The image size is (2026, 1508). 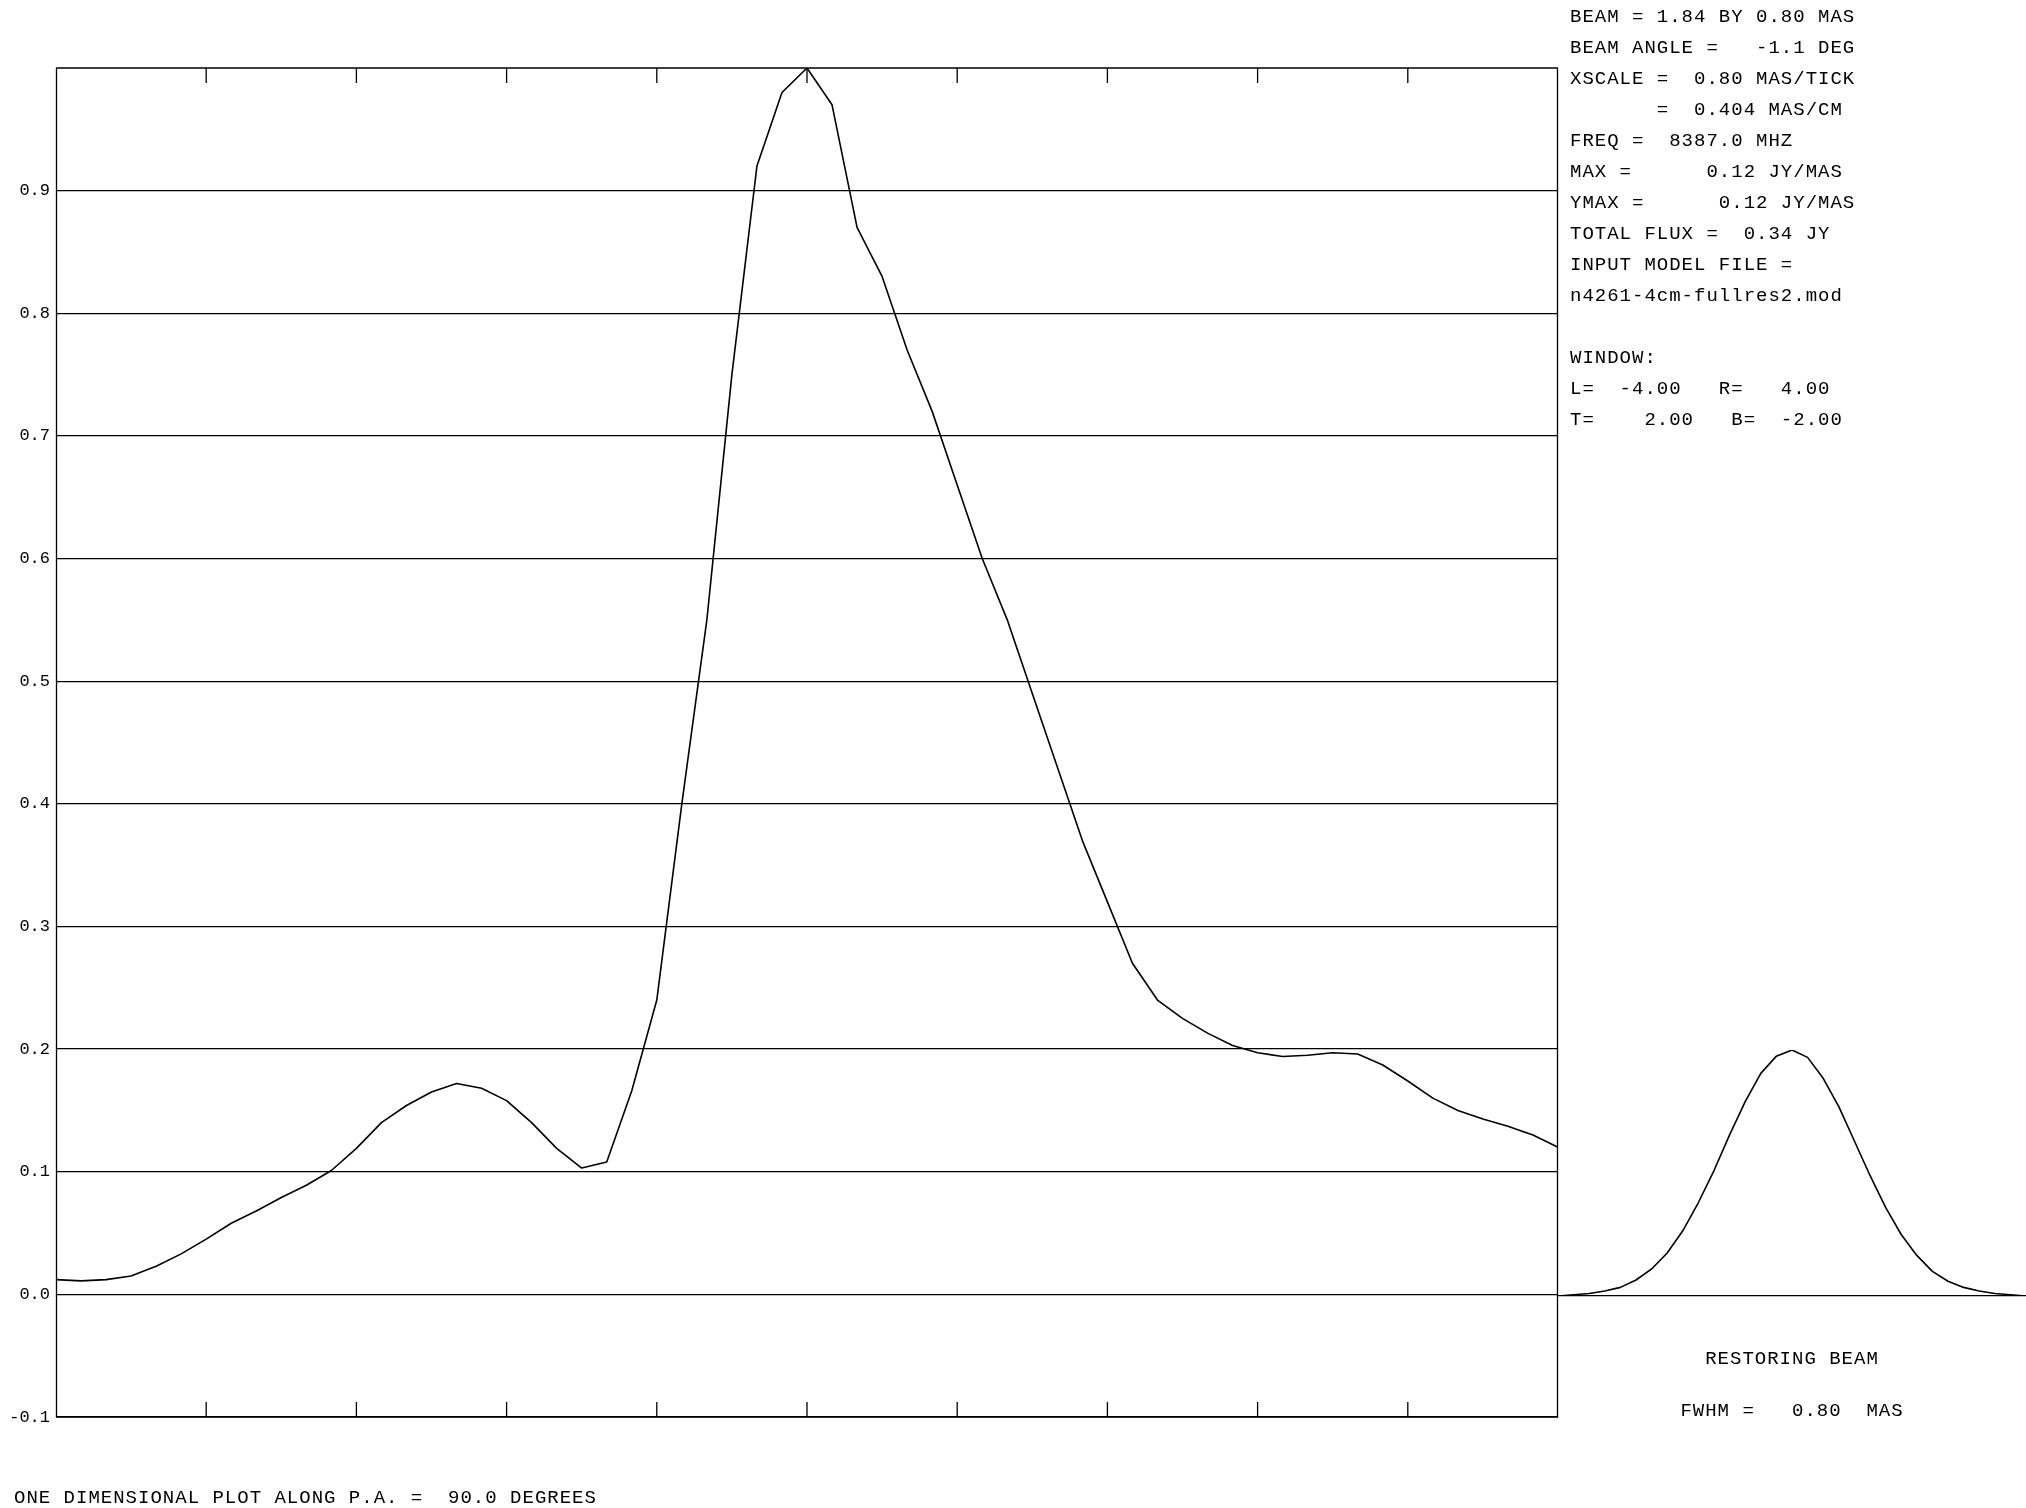 What do you see at coordinates (34, 1294) in the screenshot?
I see `y-tick-label: 0.0` at bounding box center [34, 1294].